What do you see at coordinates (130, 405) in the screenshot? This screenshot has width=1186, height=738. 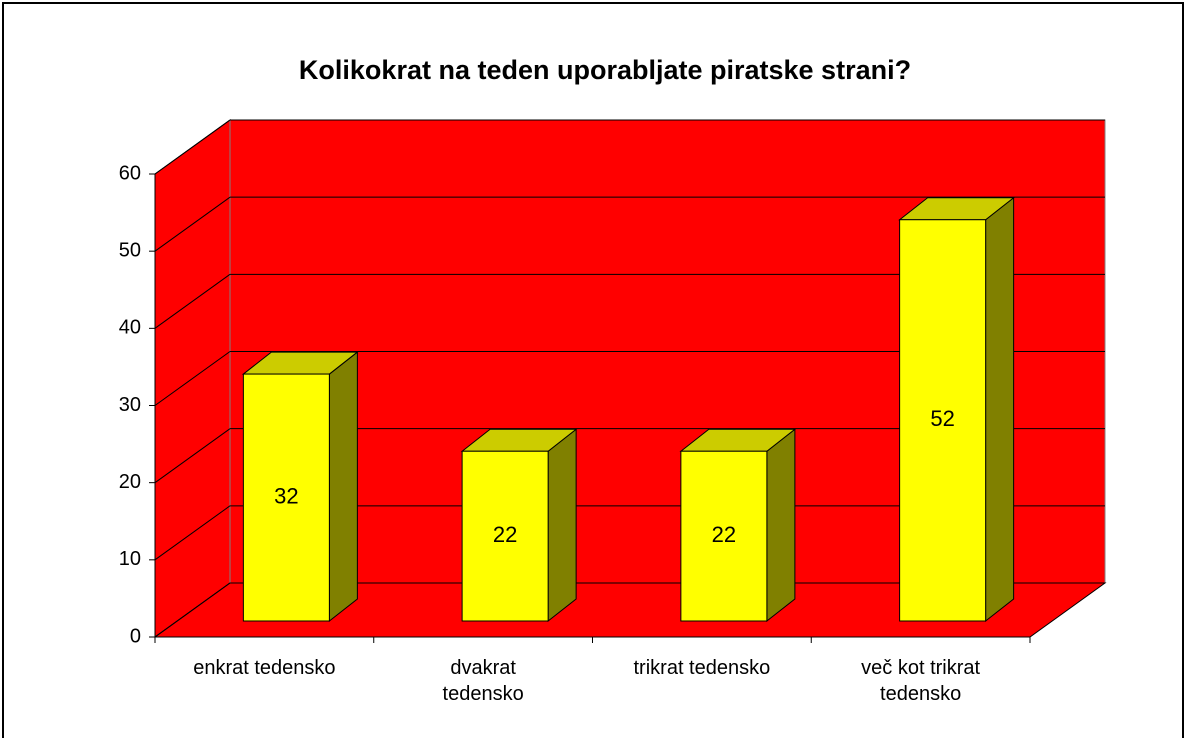 I see `y-tick-label: 30` at bounding box center [130, 405].